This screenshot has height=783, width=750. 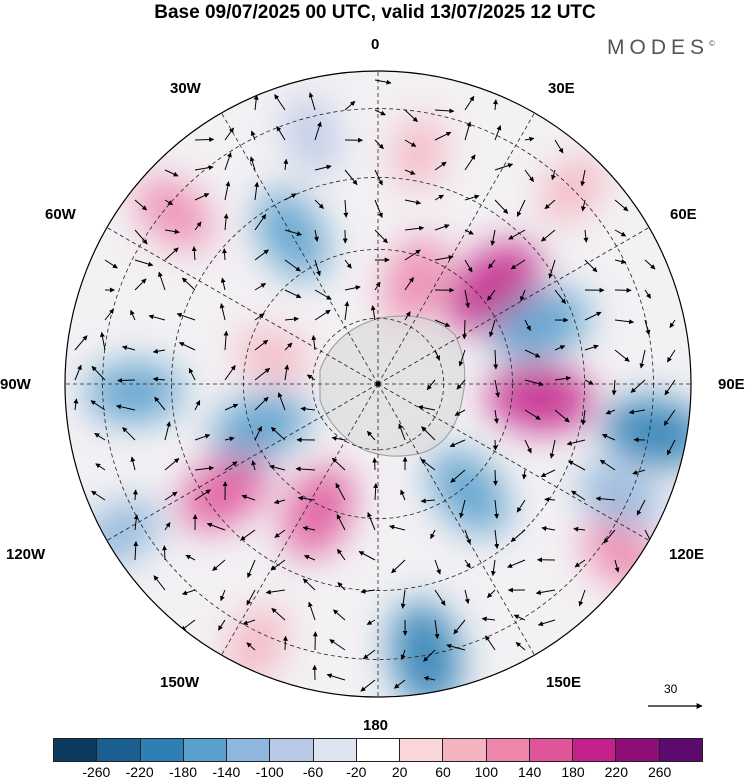 What do you see at coordinates (443, 772) in the screenshot?
I see `colorbar-tick-label: 60` at bounding box center [443, 772].